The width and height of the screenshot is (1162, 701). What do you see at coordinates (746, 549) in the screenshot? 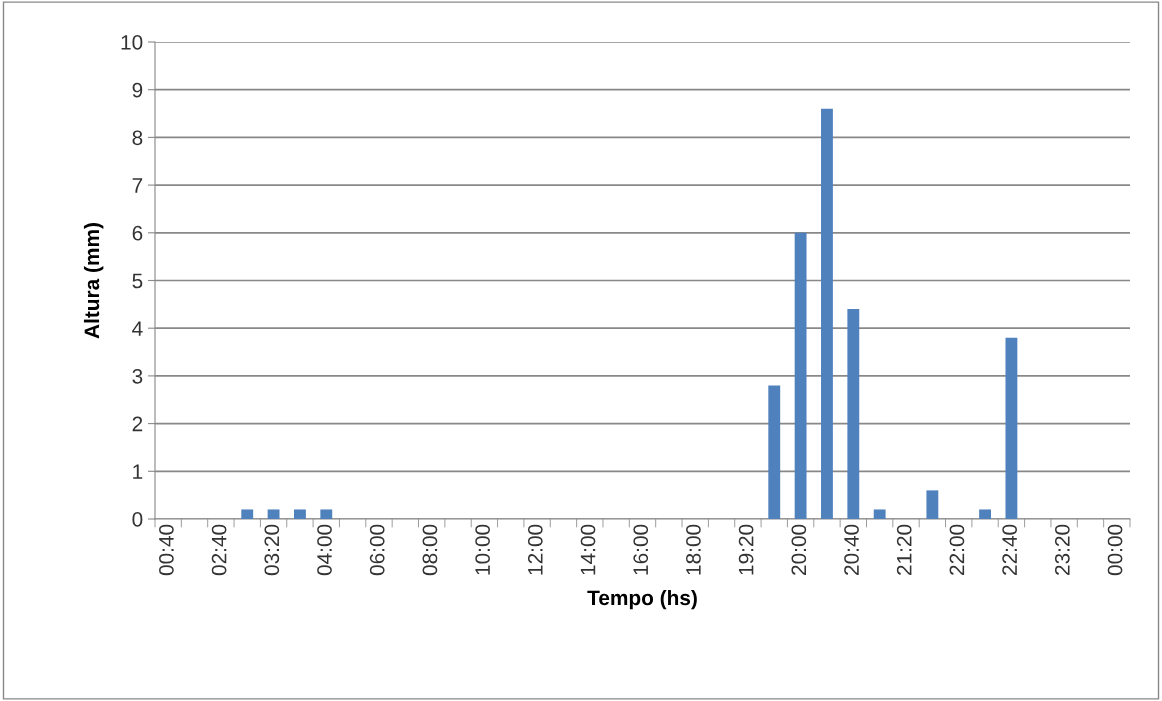
I see `x-tick-label: 19:20` at bounding box center [746, 549].